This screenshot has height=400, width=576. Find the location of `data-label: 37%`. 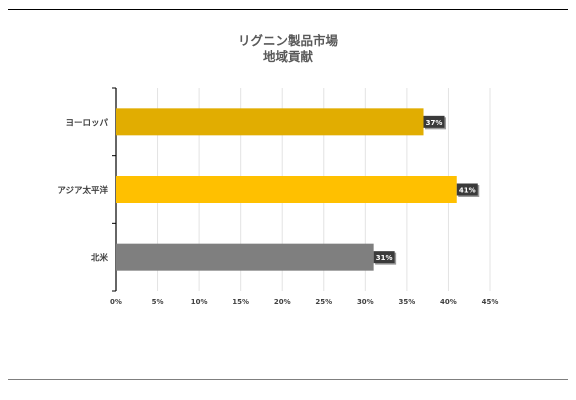

data-label: 37% is located at coordinates (434, 123).